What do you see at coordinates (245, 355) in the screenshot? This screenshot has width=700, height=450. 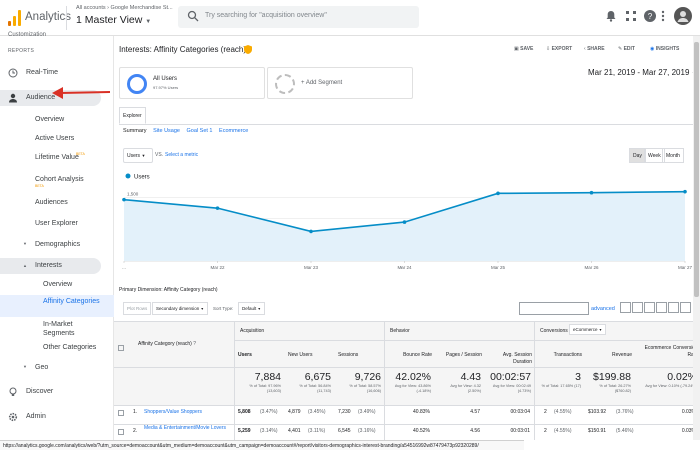 I see `column-header: Users` at bounding box center [245, 355].